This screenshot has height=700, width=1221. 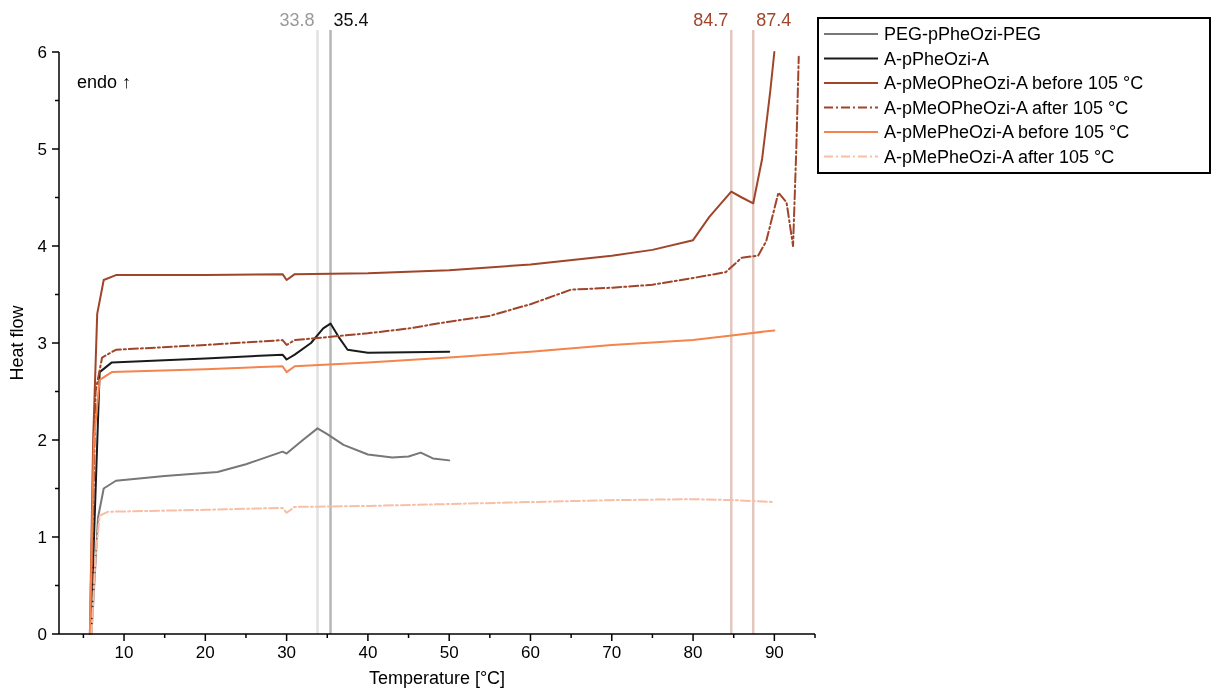 I want to click on x-tick-label: 90, so click(x=774, y=652).